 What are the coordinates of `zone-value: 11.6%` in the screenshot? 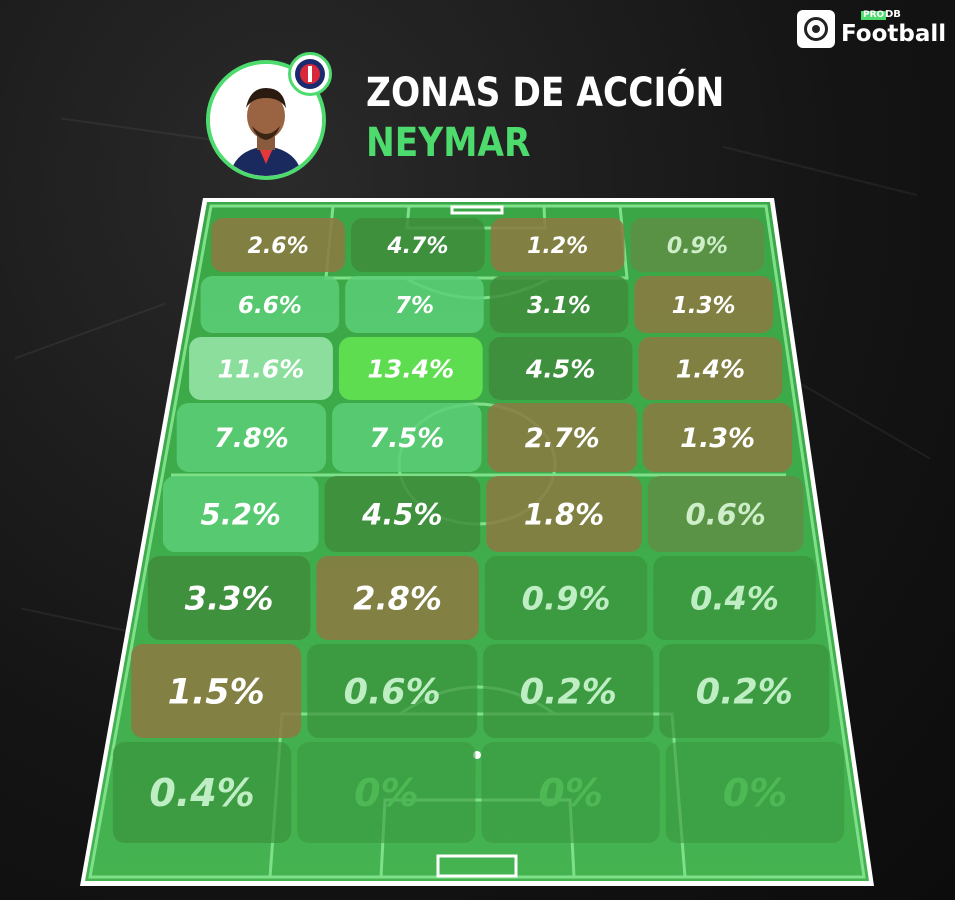 It's located at (261, 369).